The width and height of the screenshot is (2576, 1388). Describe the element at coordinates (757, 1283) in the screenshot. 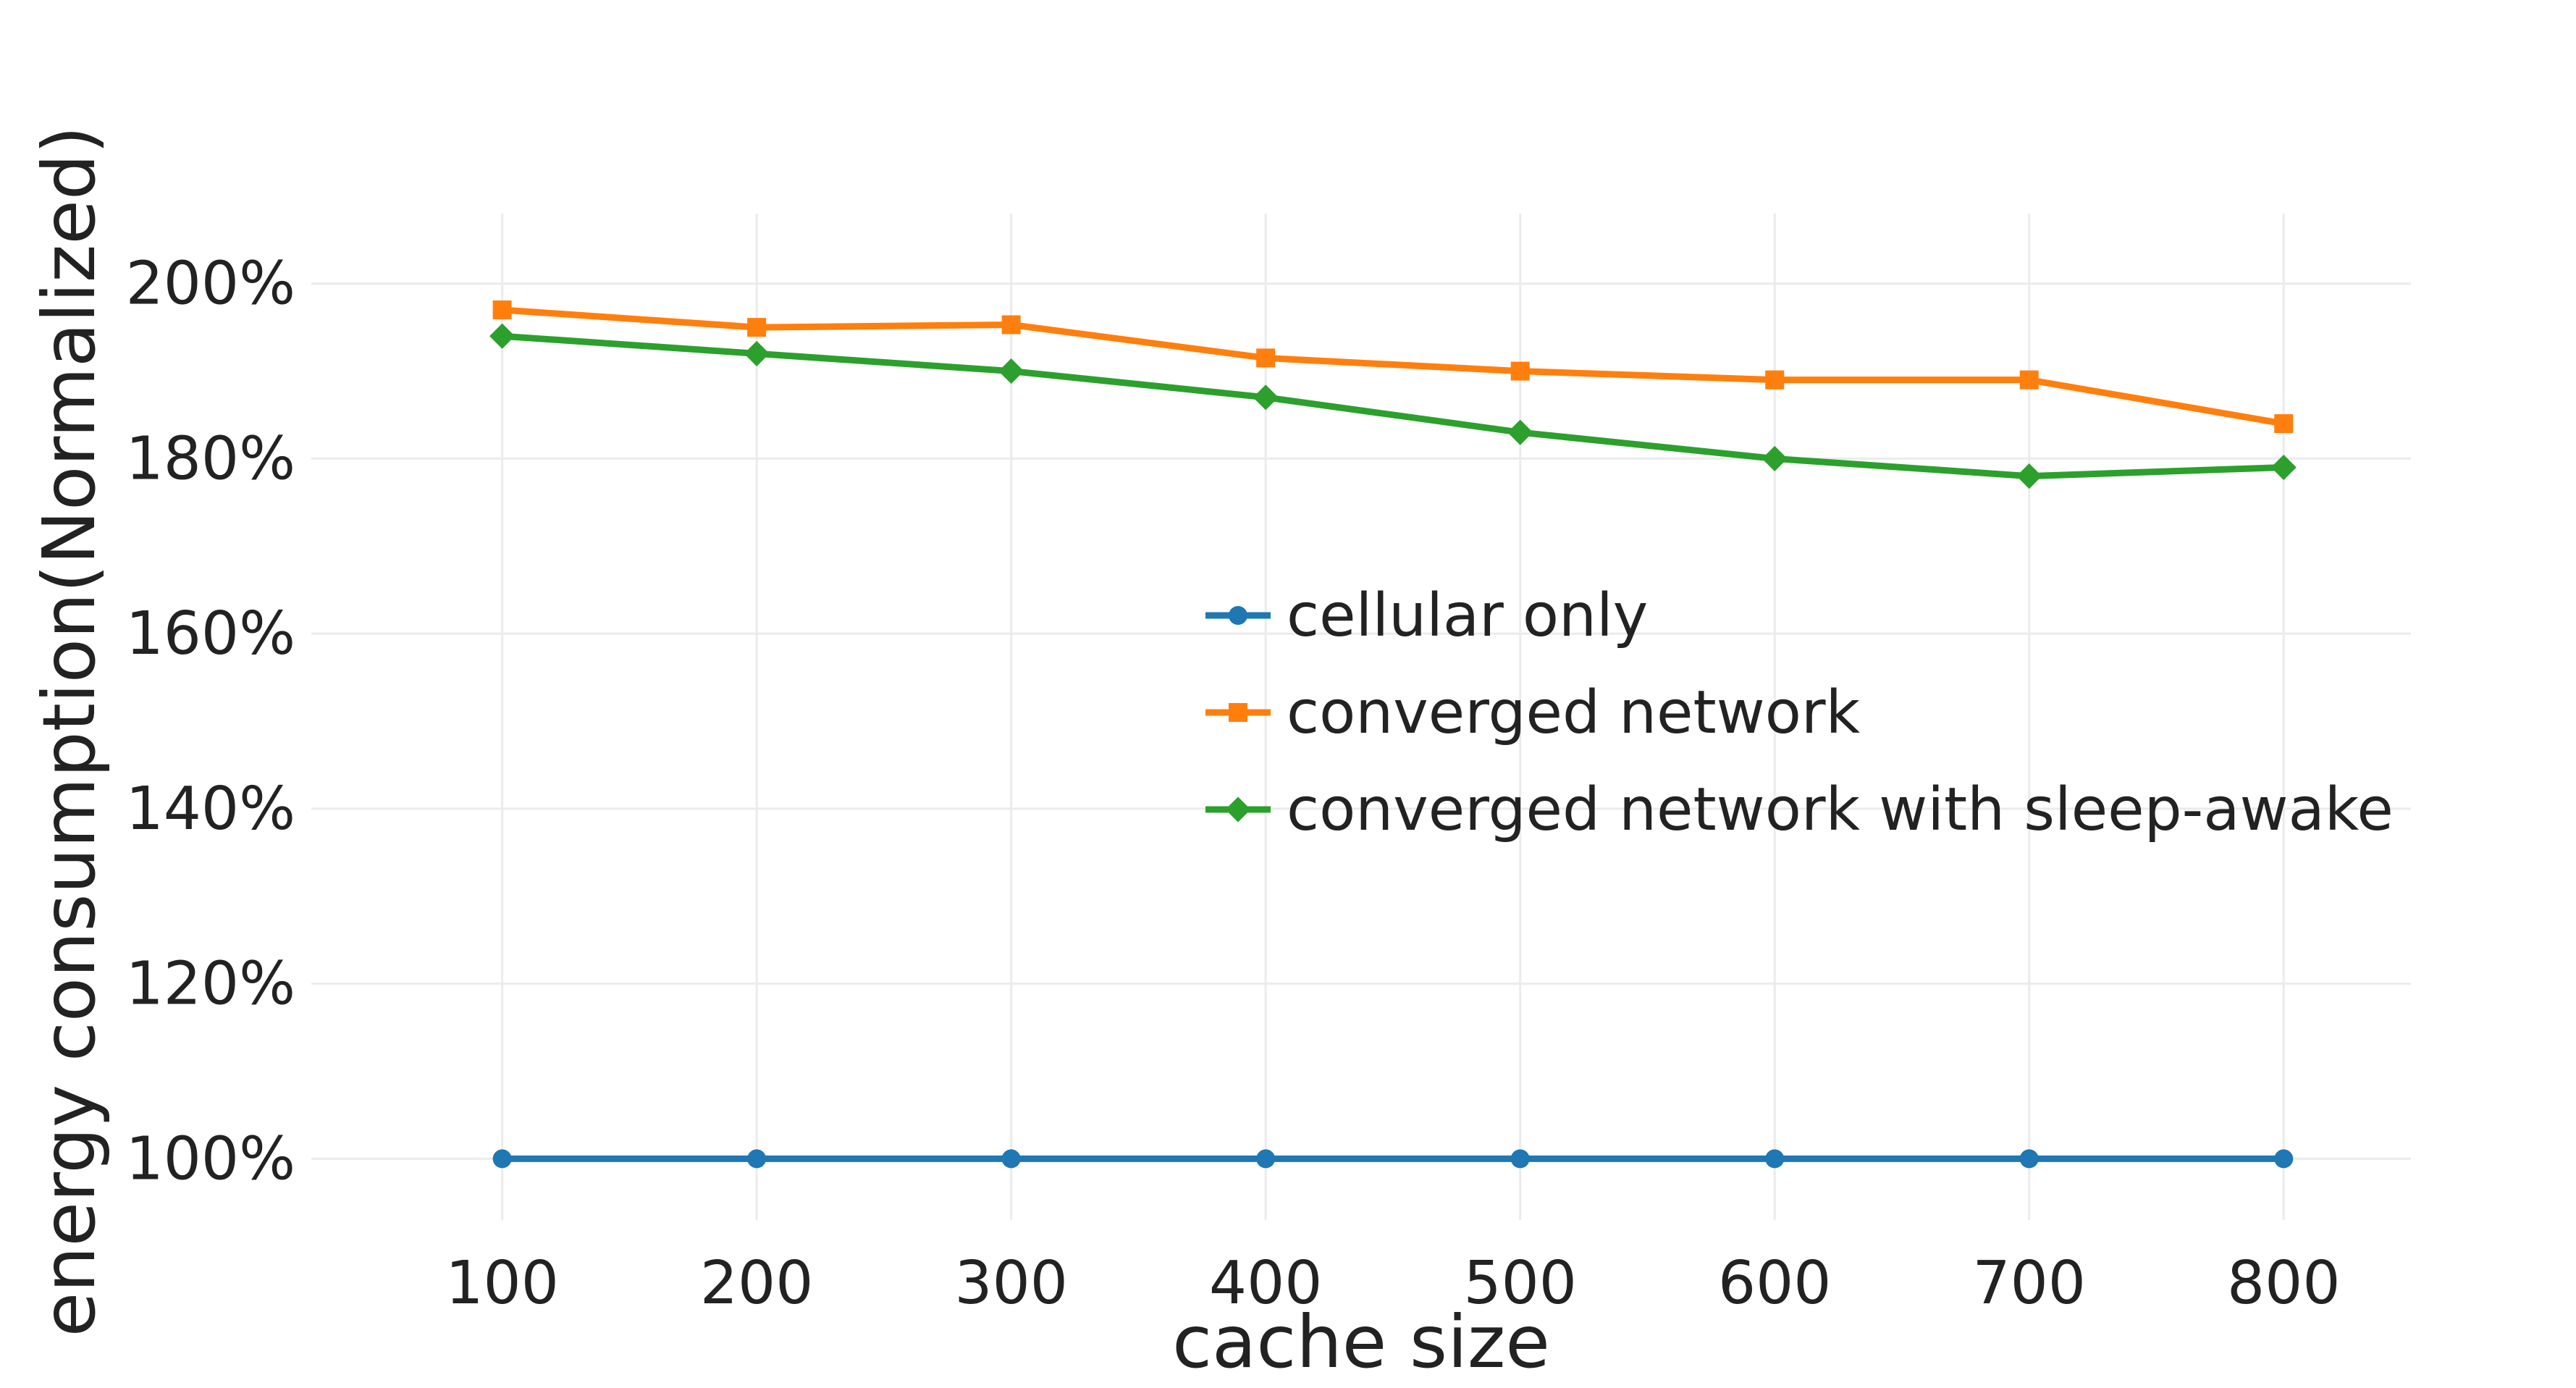

I see `x-tick-label: 200` at that location.